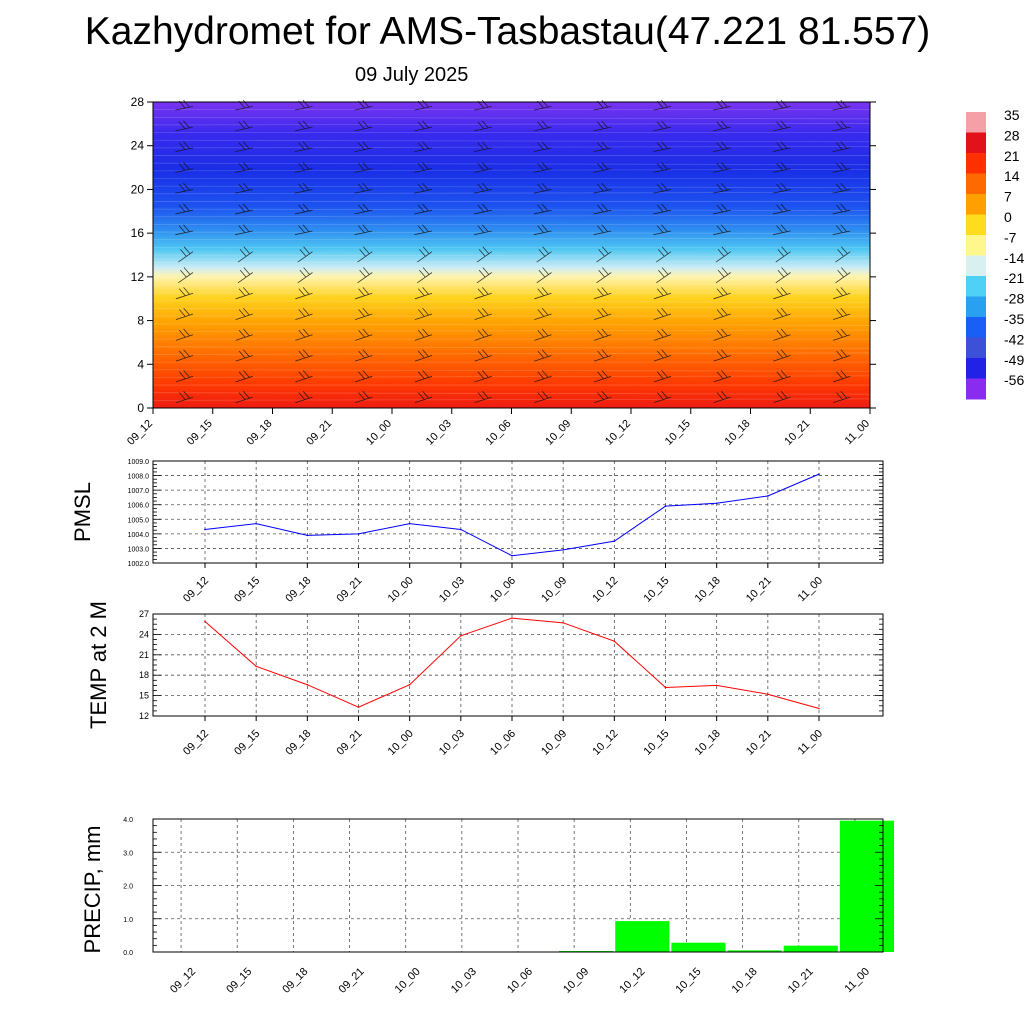 This screenshot has height=1024, width=1024. Describe the element at coordinates (1014, 319) in the screenshot. I see `colorbar-label: -35` at that location.